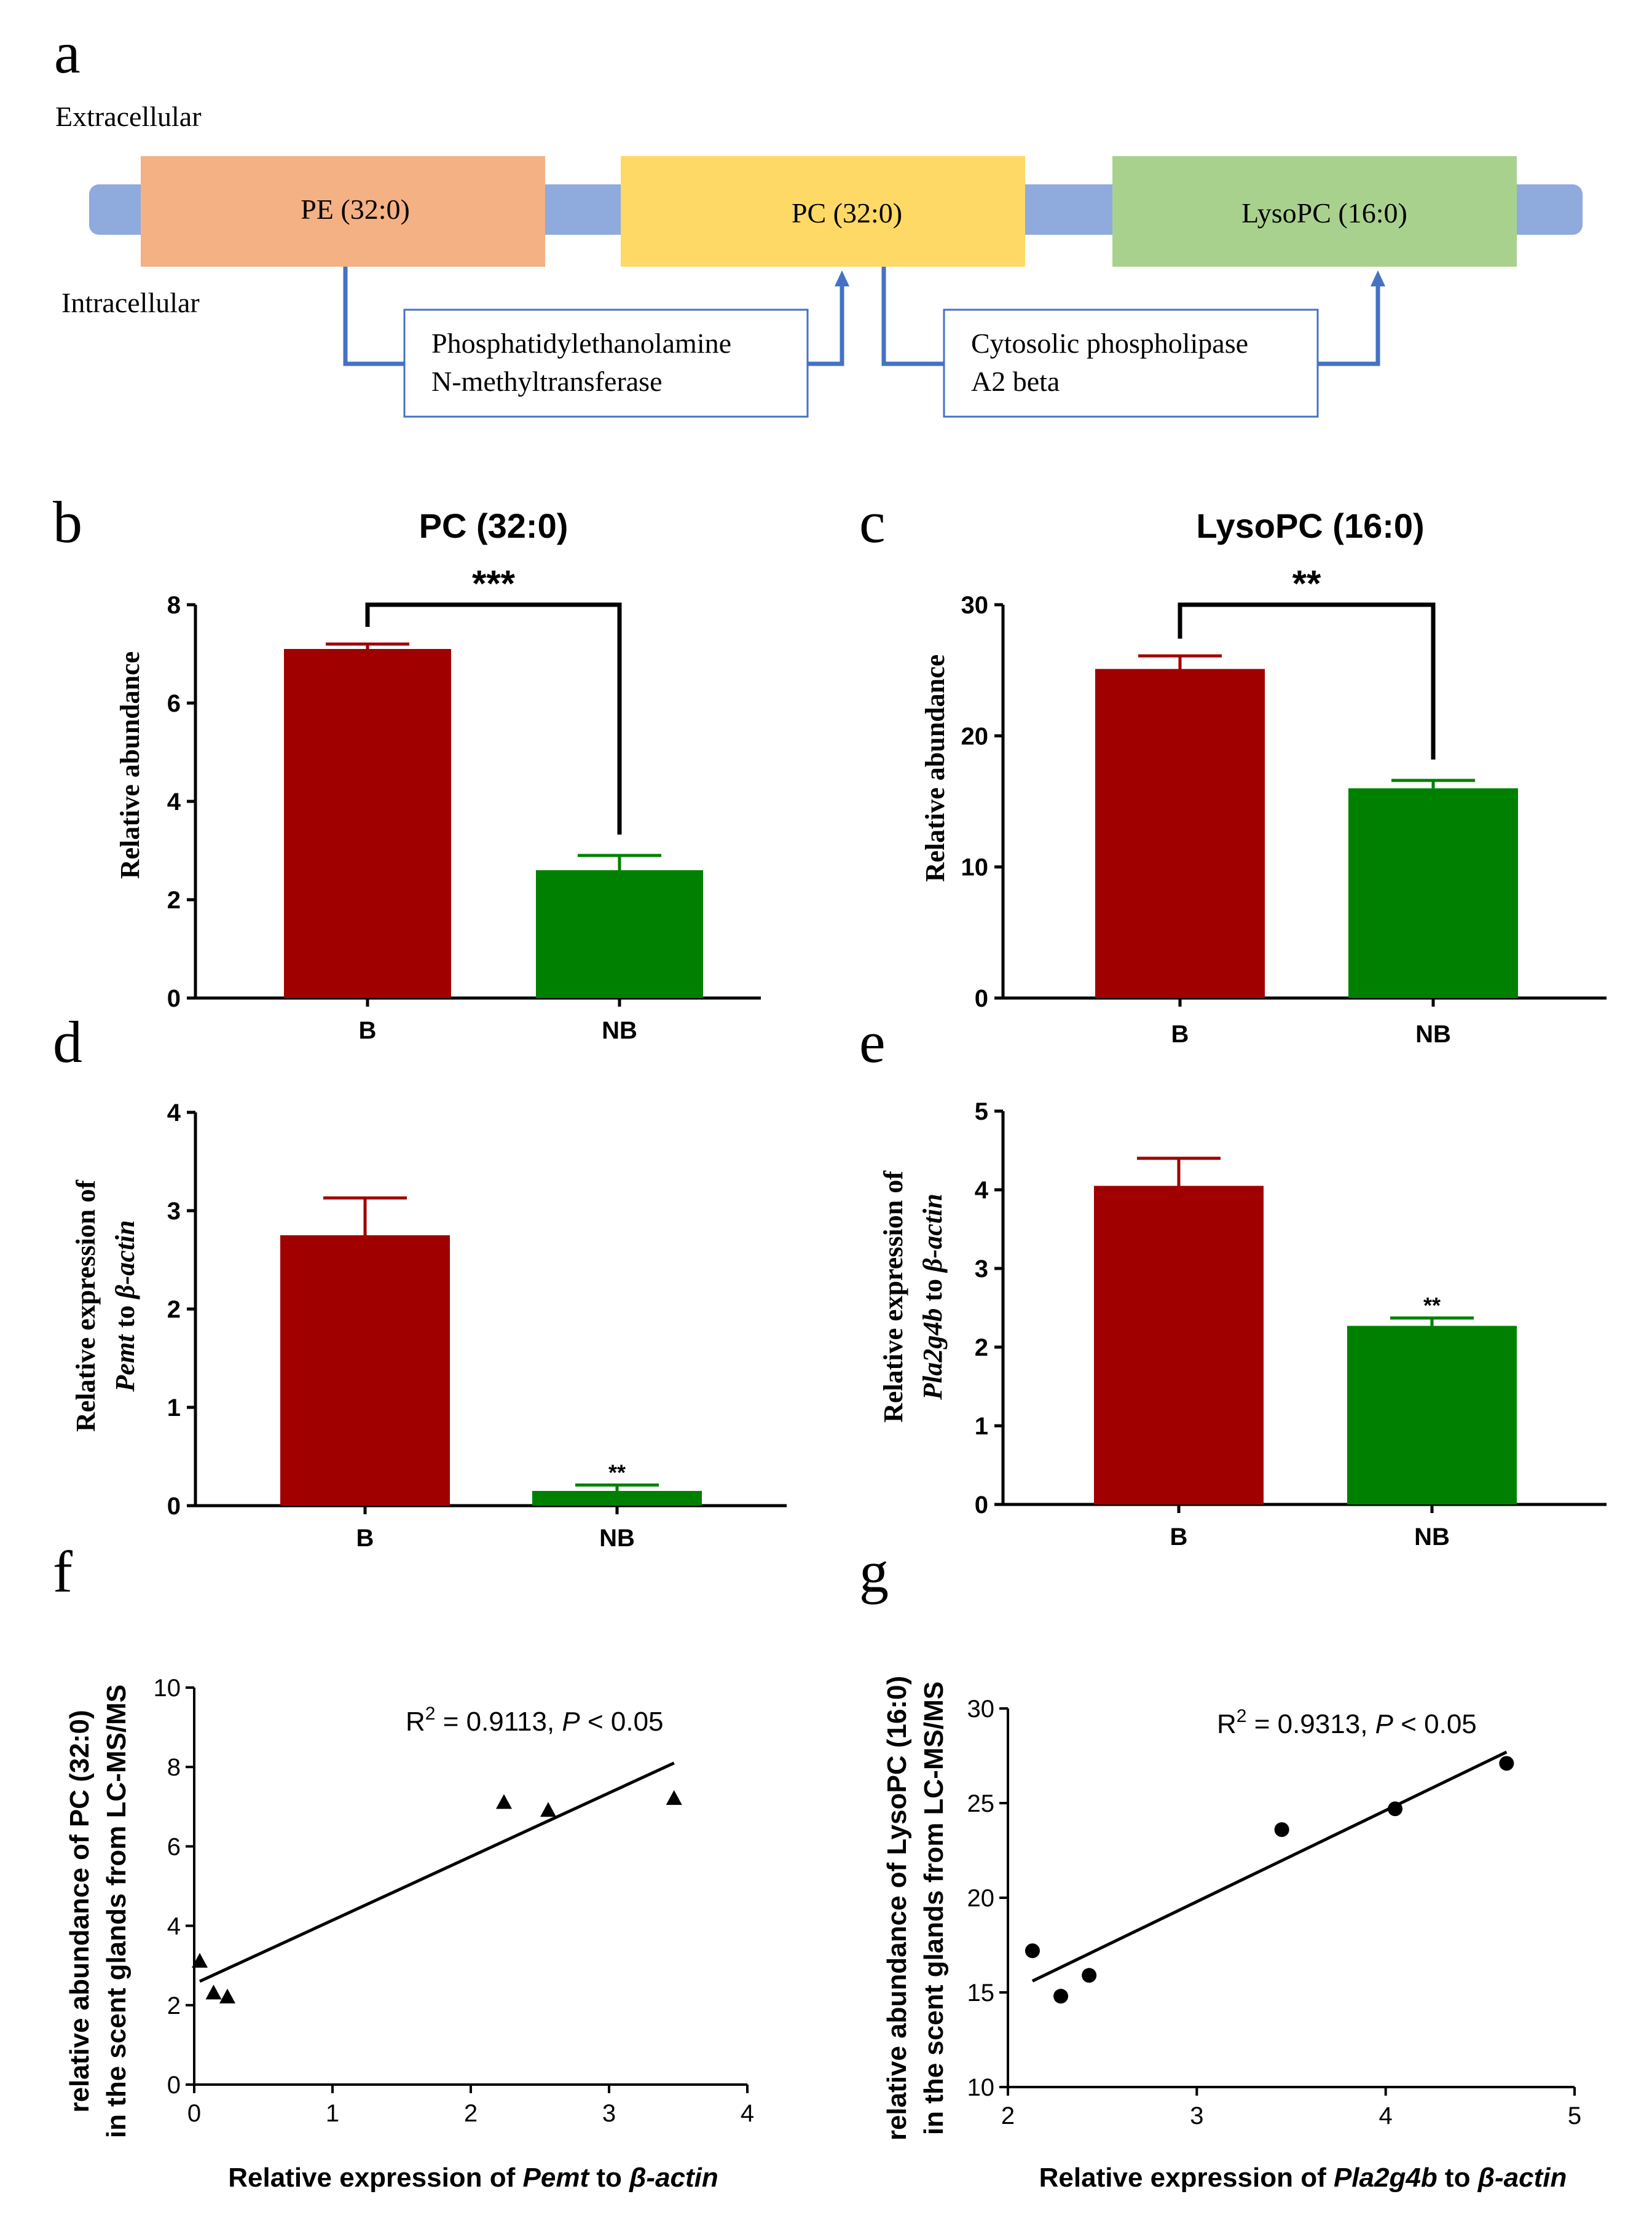 Image resolution: width=1652 pixels, height=2237 pixels. I want to click on chart-e-ytick-label: 0, so click(982, 1505).